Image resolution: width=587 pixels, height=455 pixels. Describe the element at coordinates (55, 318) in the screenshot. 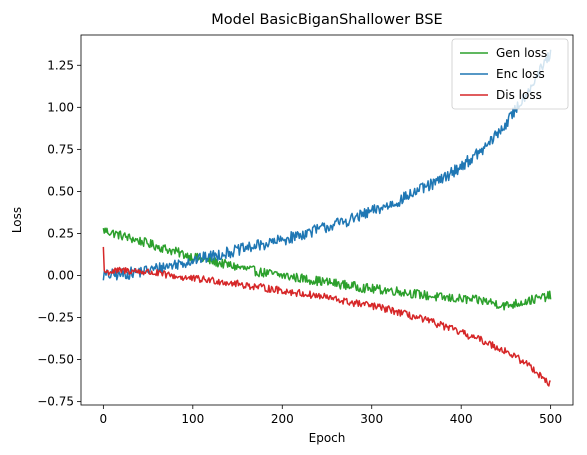

I see `y-tick-label: −0.25` at that location.